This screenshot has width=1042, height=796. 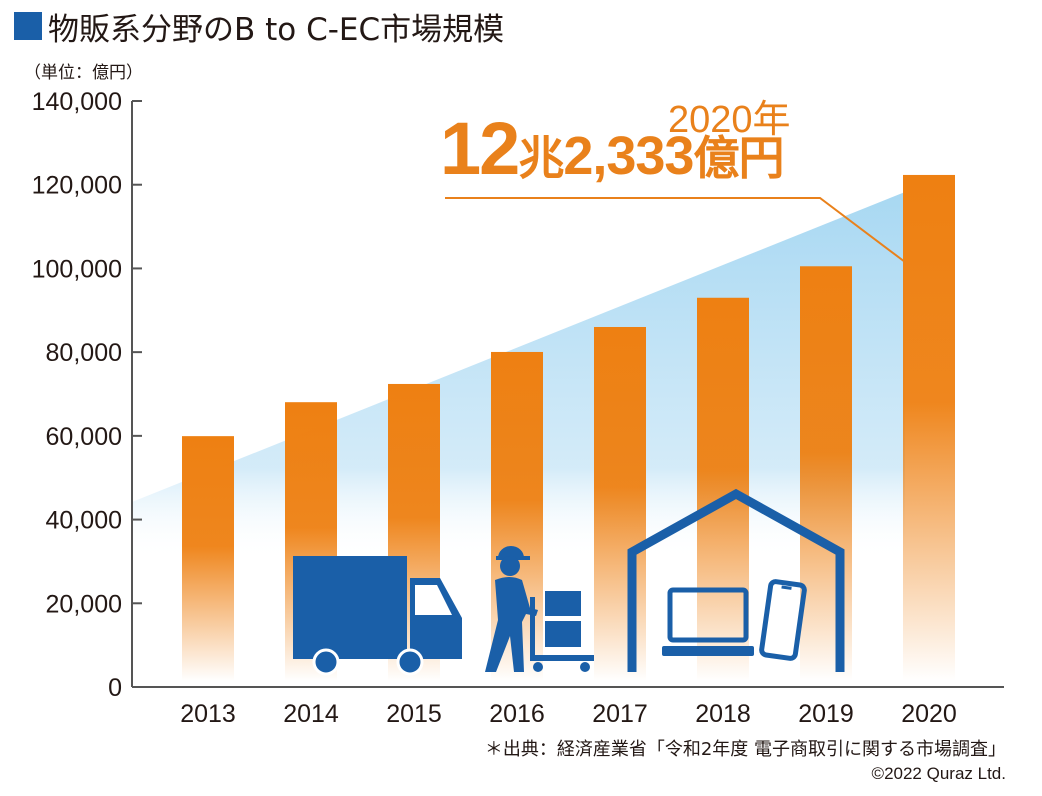 I want to click on y-tick-label: 40,000, so click(x=84, y=521).